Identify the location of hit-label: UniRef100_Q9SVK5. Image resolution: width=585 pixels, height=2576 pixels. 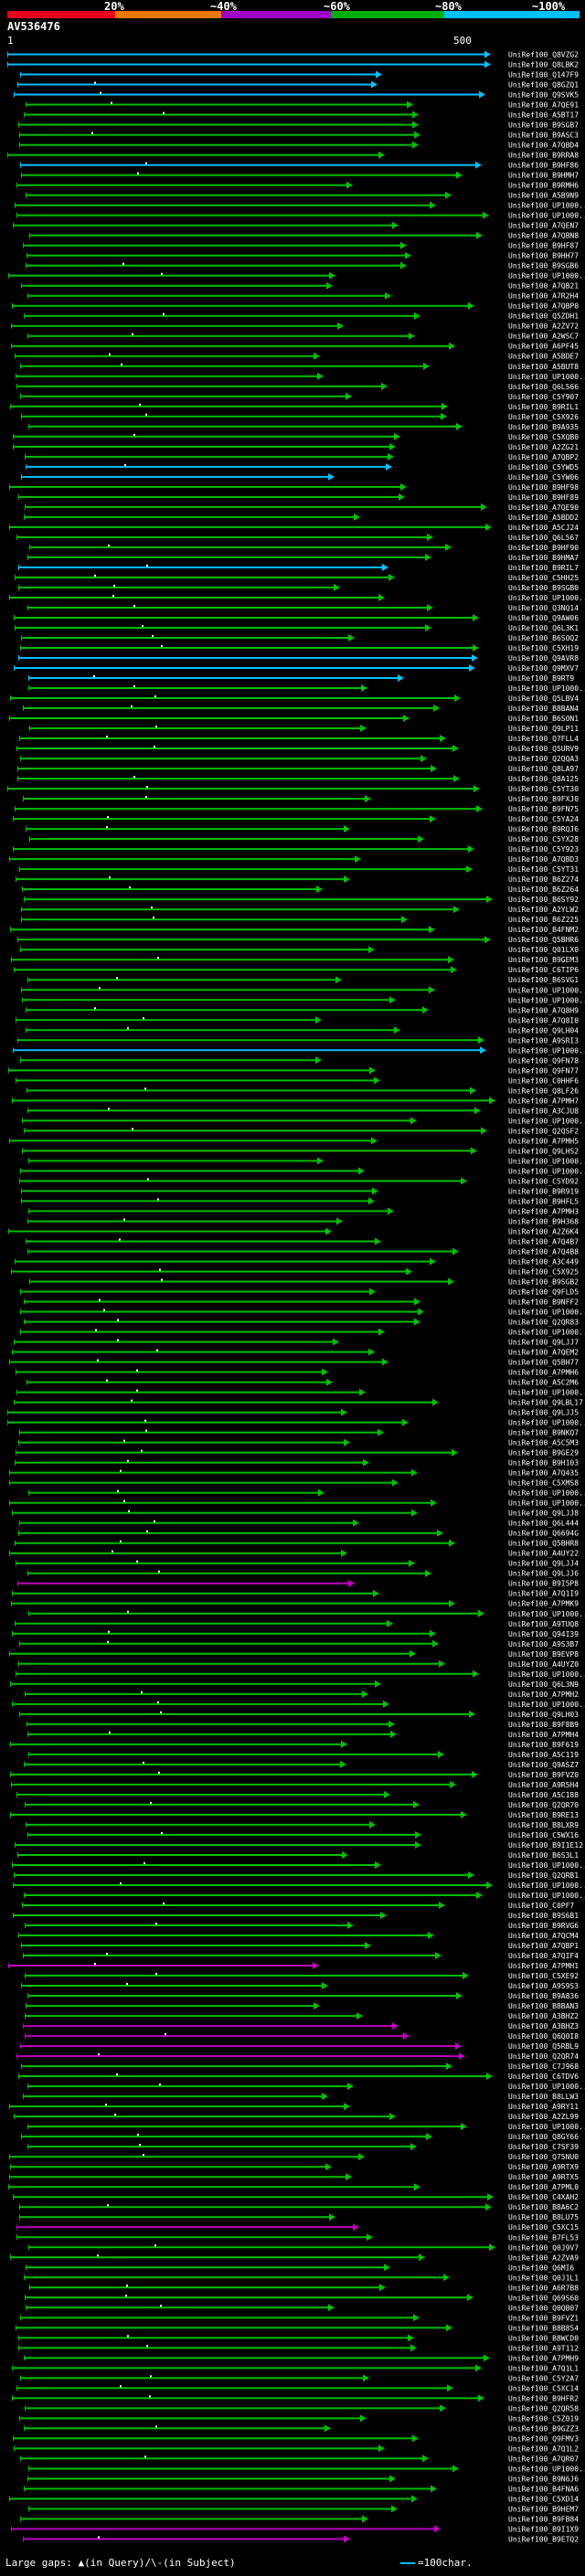
(543, 95).